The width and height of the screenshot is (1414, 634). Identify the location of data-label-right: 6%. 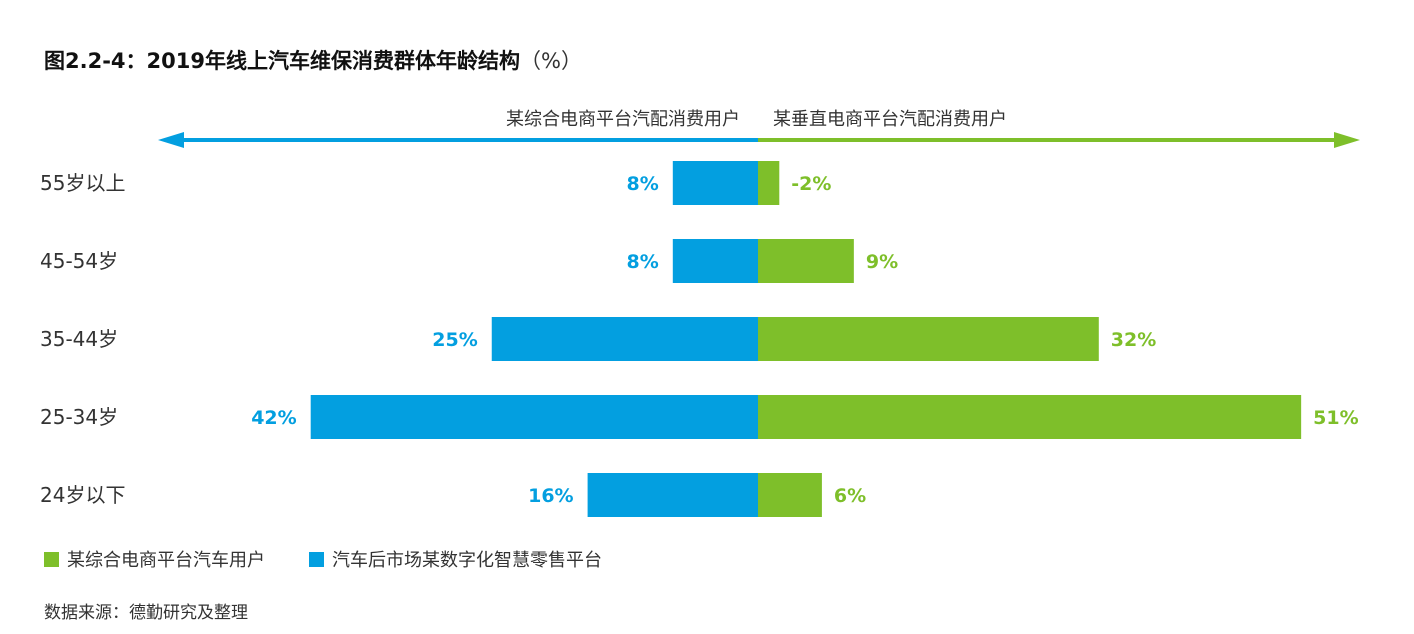
(850, 496).